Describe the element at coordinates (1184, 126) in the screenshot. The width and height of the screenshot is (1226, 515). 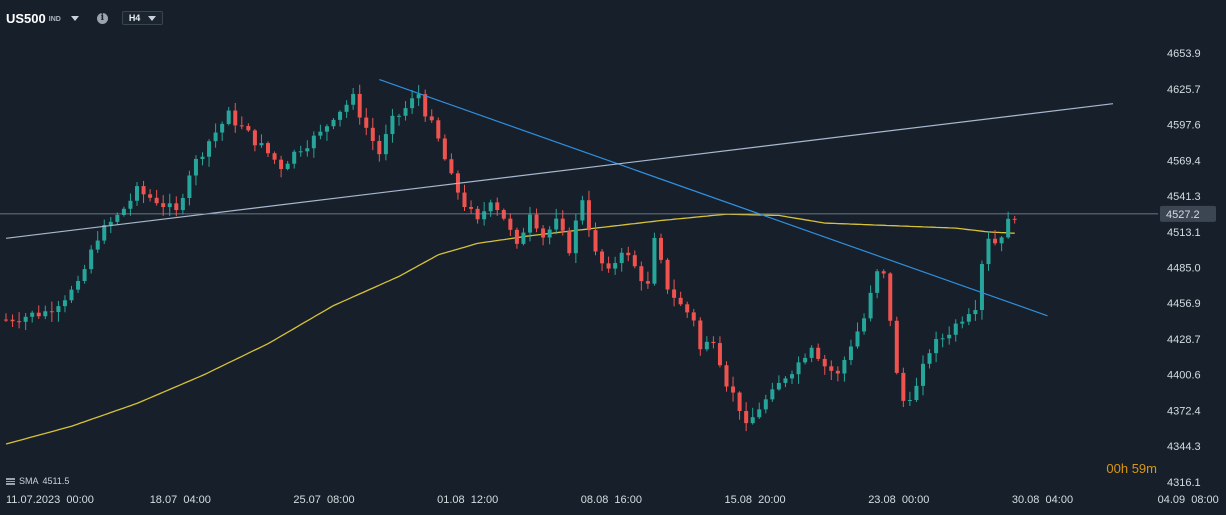
I see `y-tick-label: 4597.6` at that location.